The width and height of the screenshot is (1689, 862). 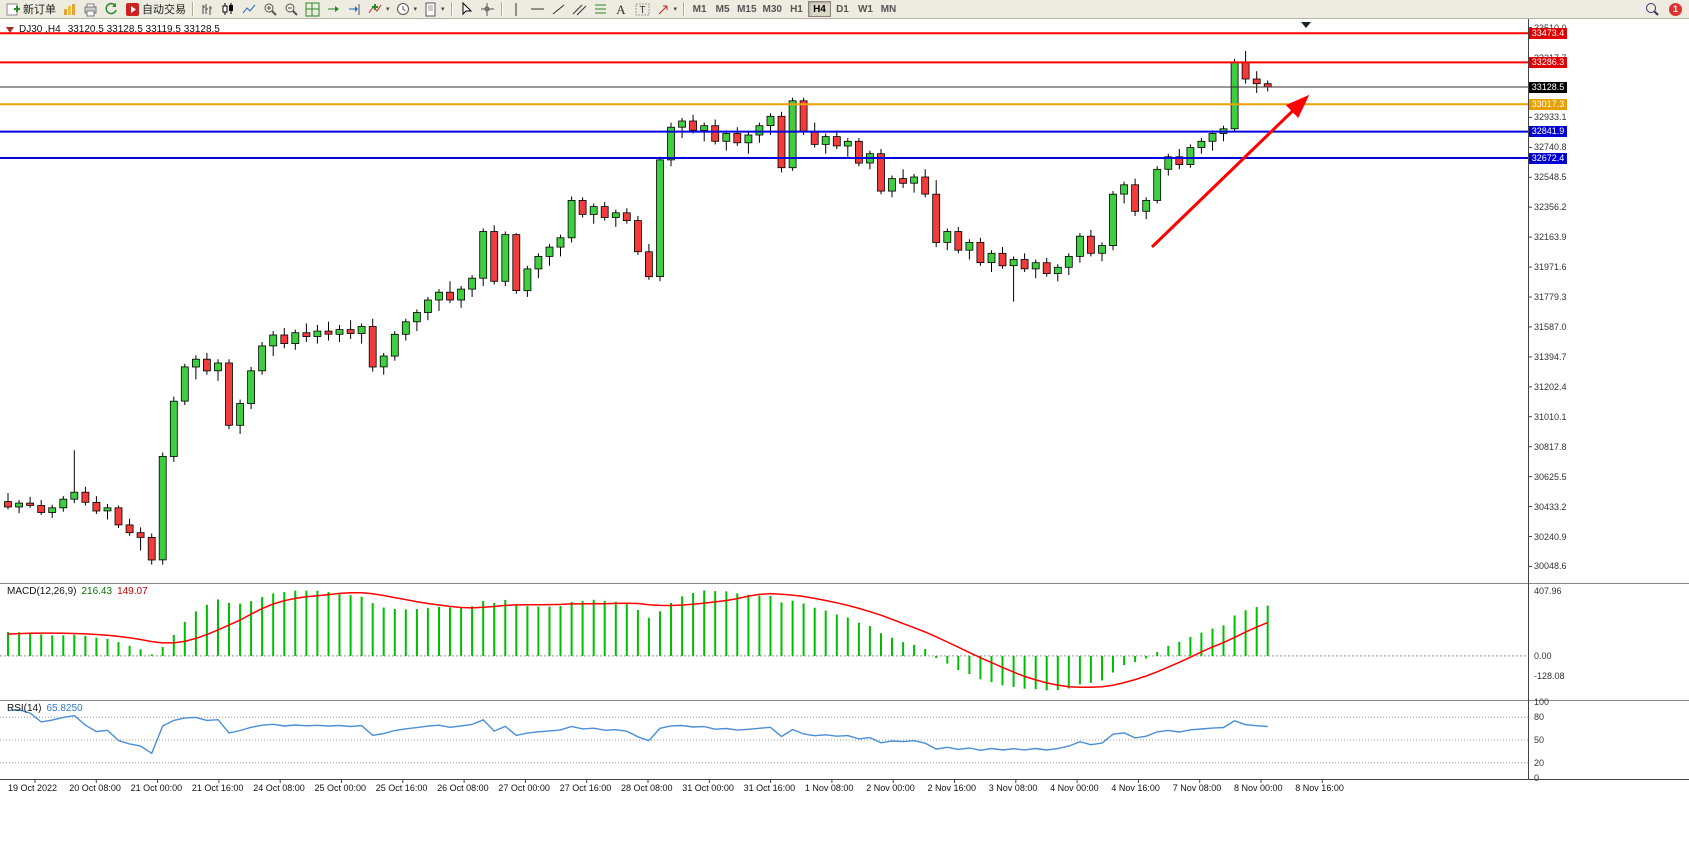 I want to click on period-button-H4: H4, so click(x=819, y=9).